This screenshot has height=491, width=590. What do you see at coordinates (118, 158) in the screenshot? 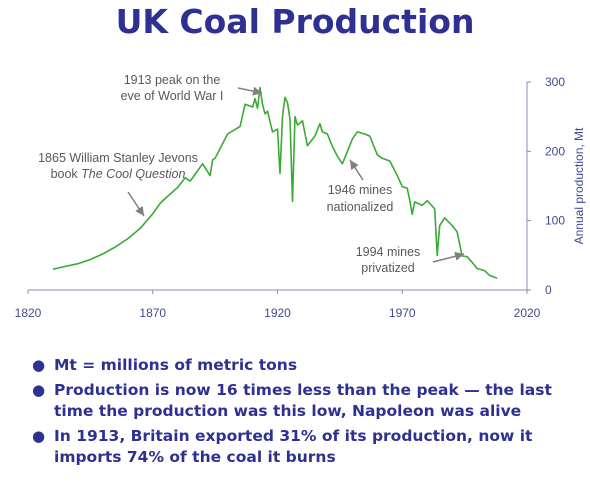
I see `annotation-text: 1865 William Stanley Jevons` at bounding box center [118, 158].